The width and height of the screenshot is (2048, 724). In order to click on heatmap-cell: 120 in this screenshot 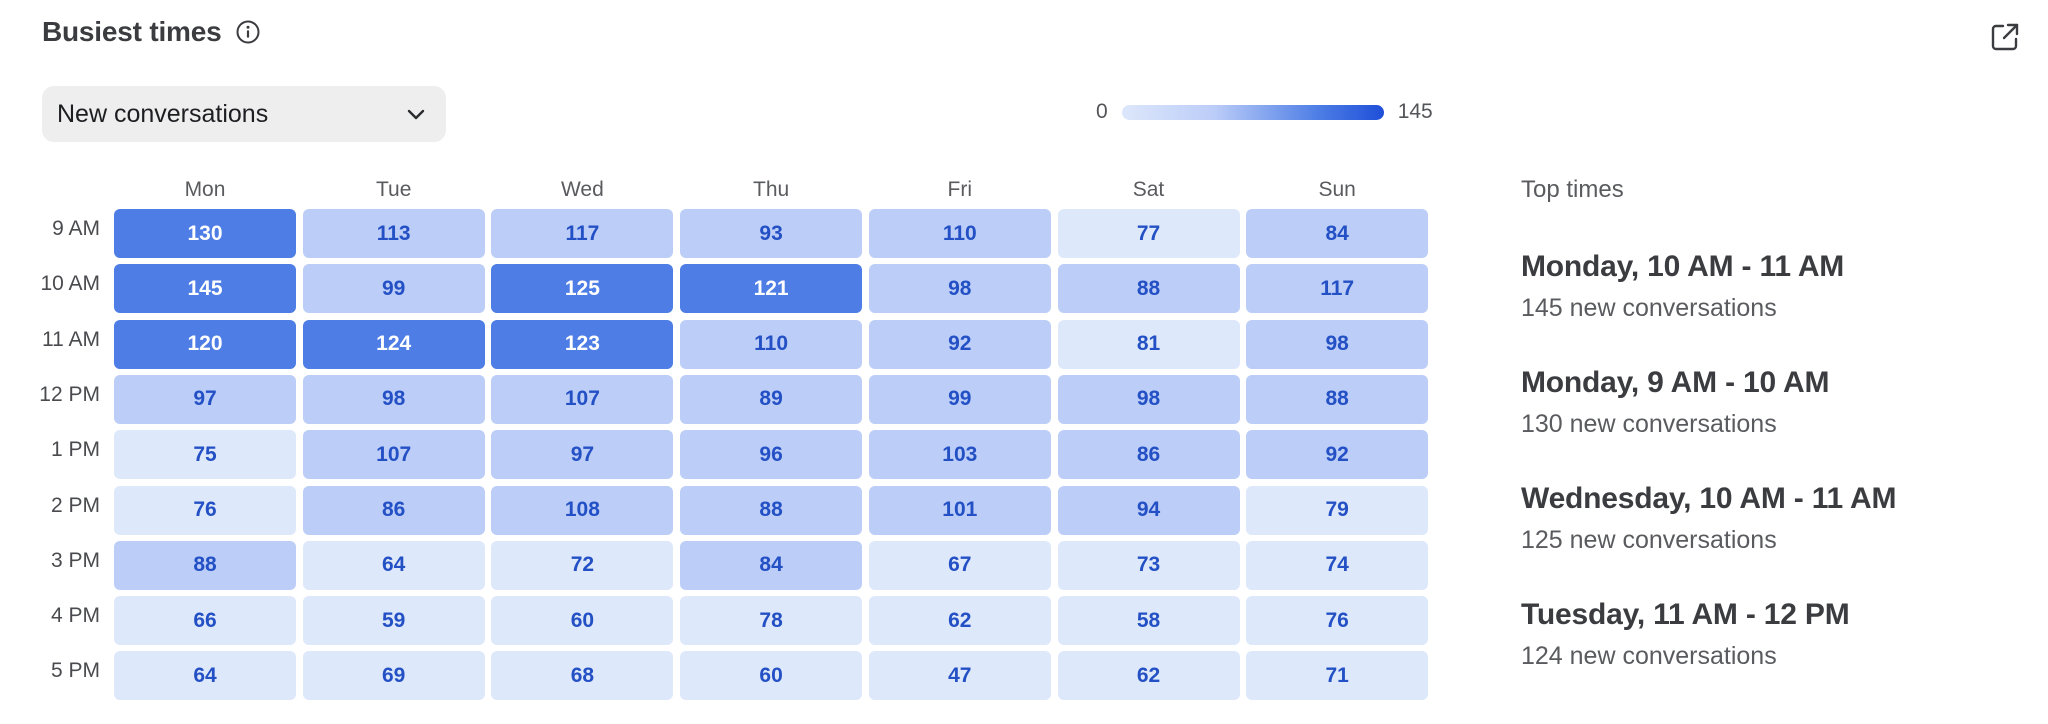, I will do `click(205, 344)`.